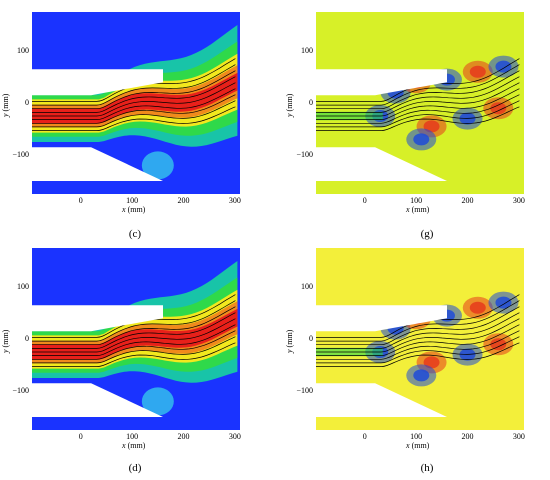 This screenshot has height=480, width=550. What do you see at coordinates (427, 234) in the screenshot?
I see `panel-caption: (g)` at bounding box center [427, 234].